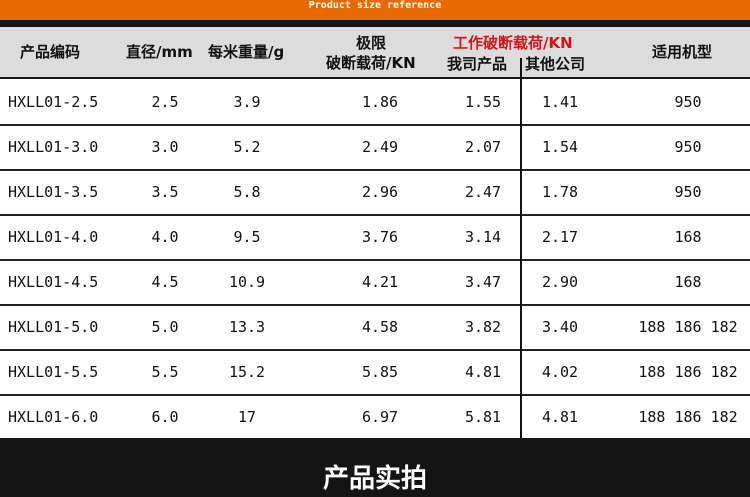  I want to click on cell-code: HXLL01-3.5, so click(53, 192).